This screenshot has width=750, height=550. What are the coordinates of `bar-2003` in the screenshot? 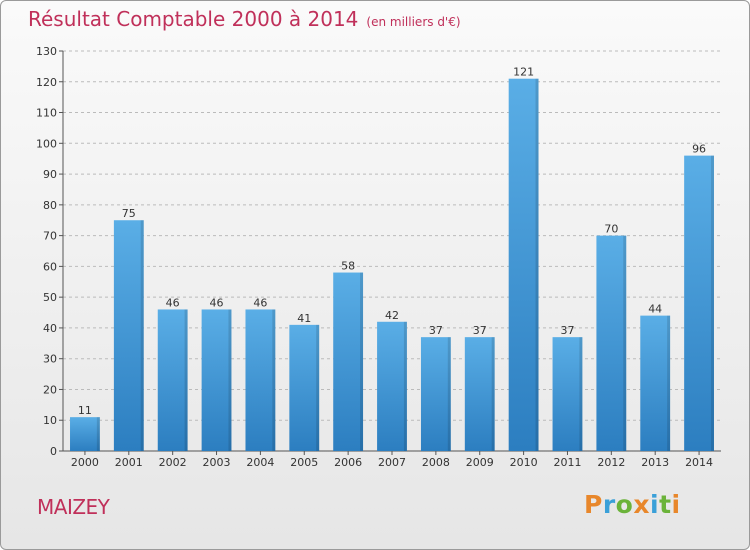 It's located at (216, 380).